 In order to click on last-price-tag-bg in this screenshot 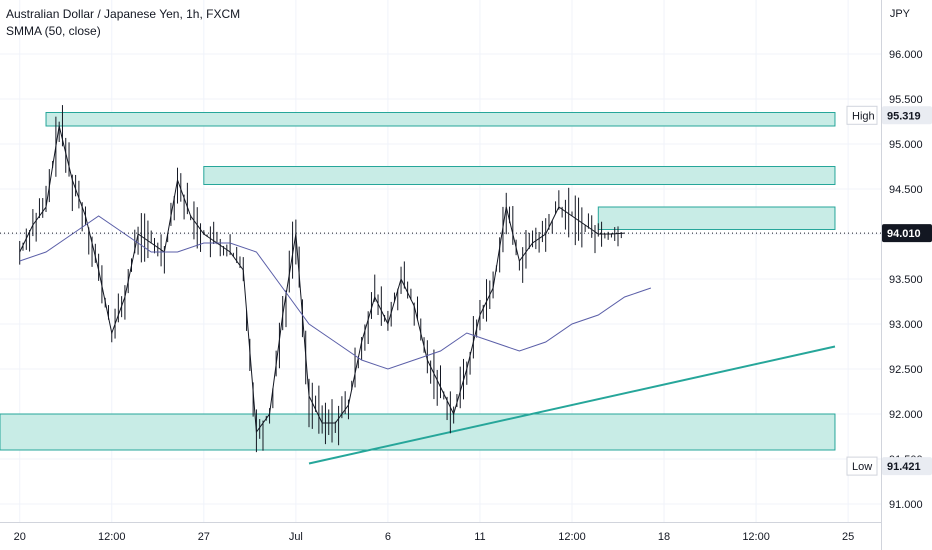, I will do `click(907, 233)`.